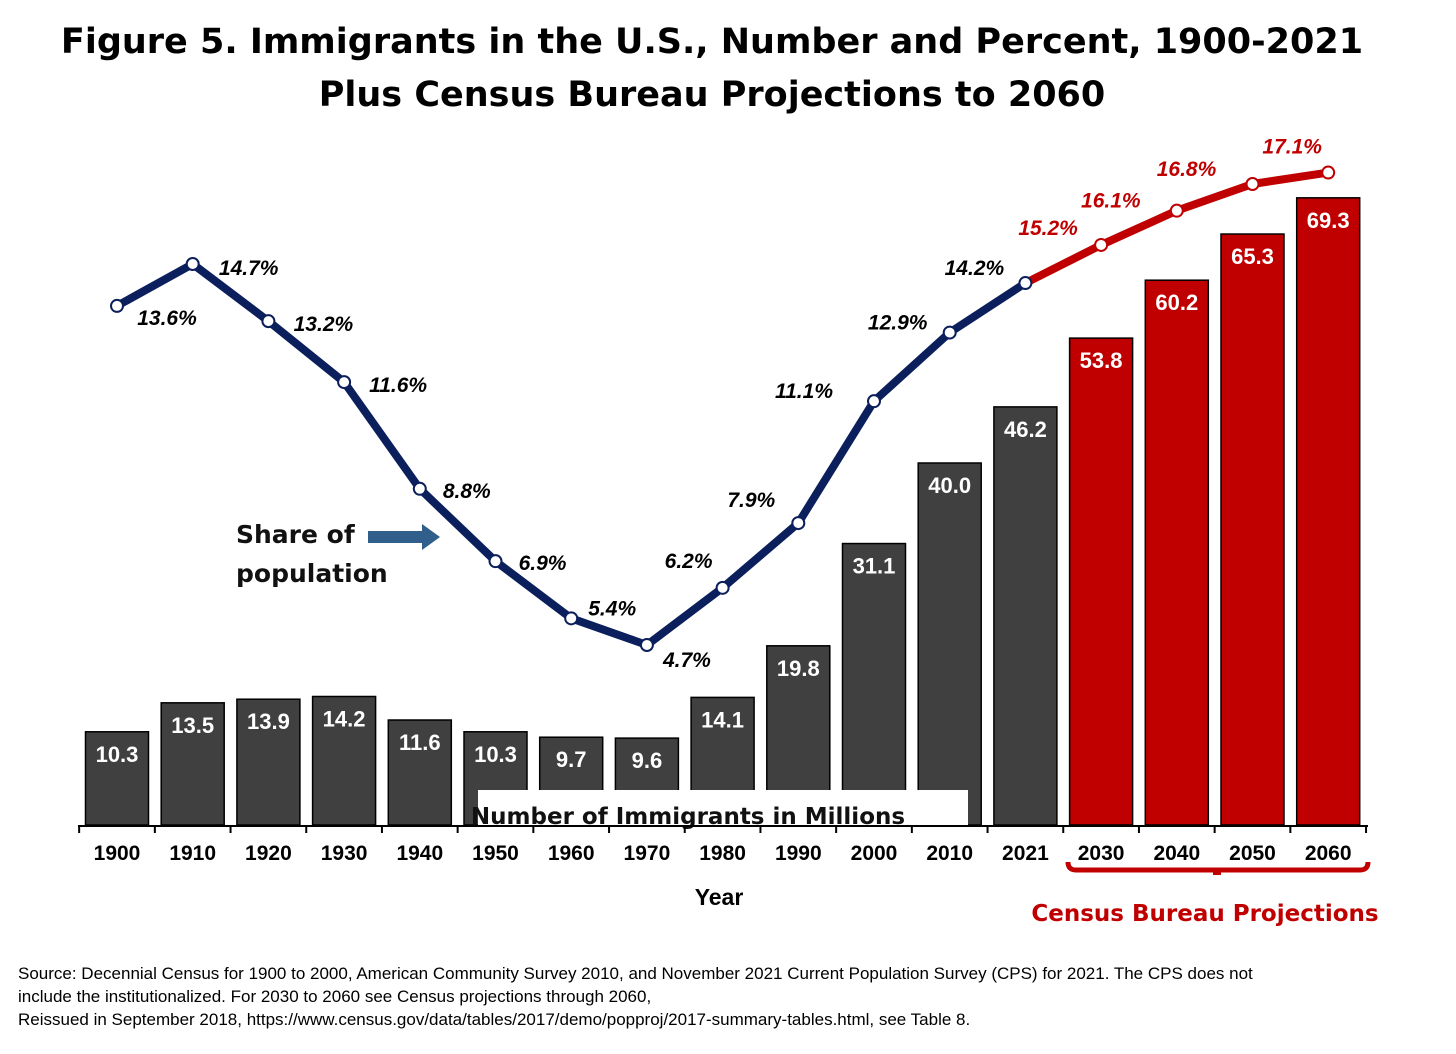  I want to click on x-tick-1920: 1920, so click(268, 853).